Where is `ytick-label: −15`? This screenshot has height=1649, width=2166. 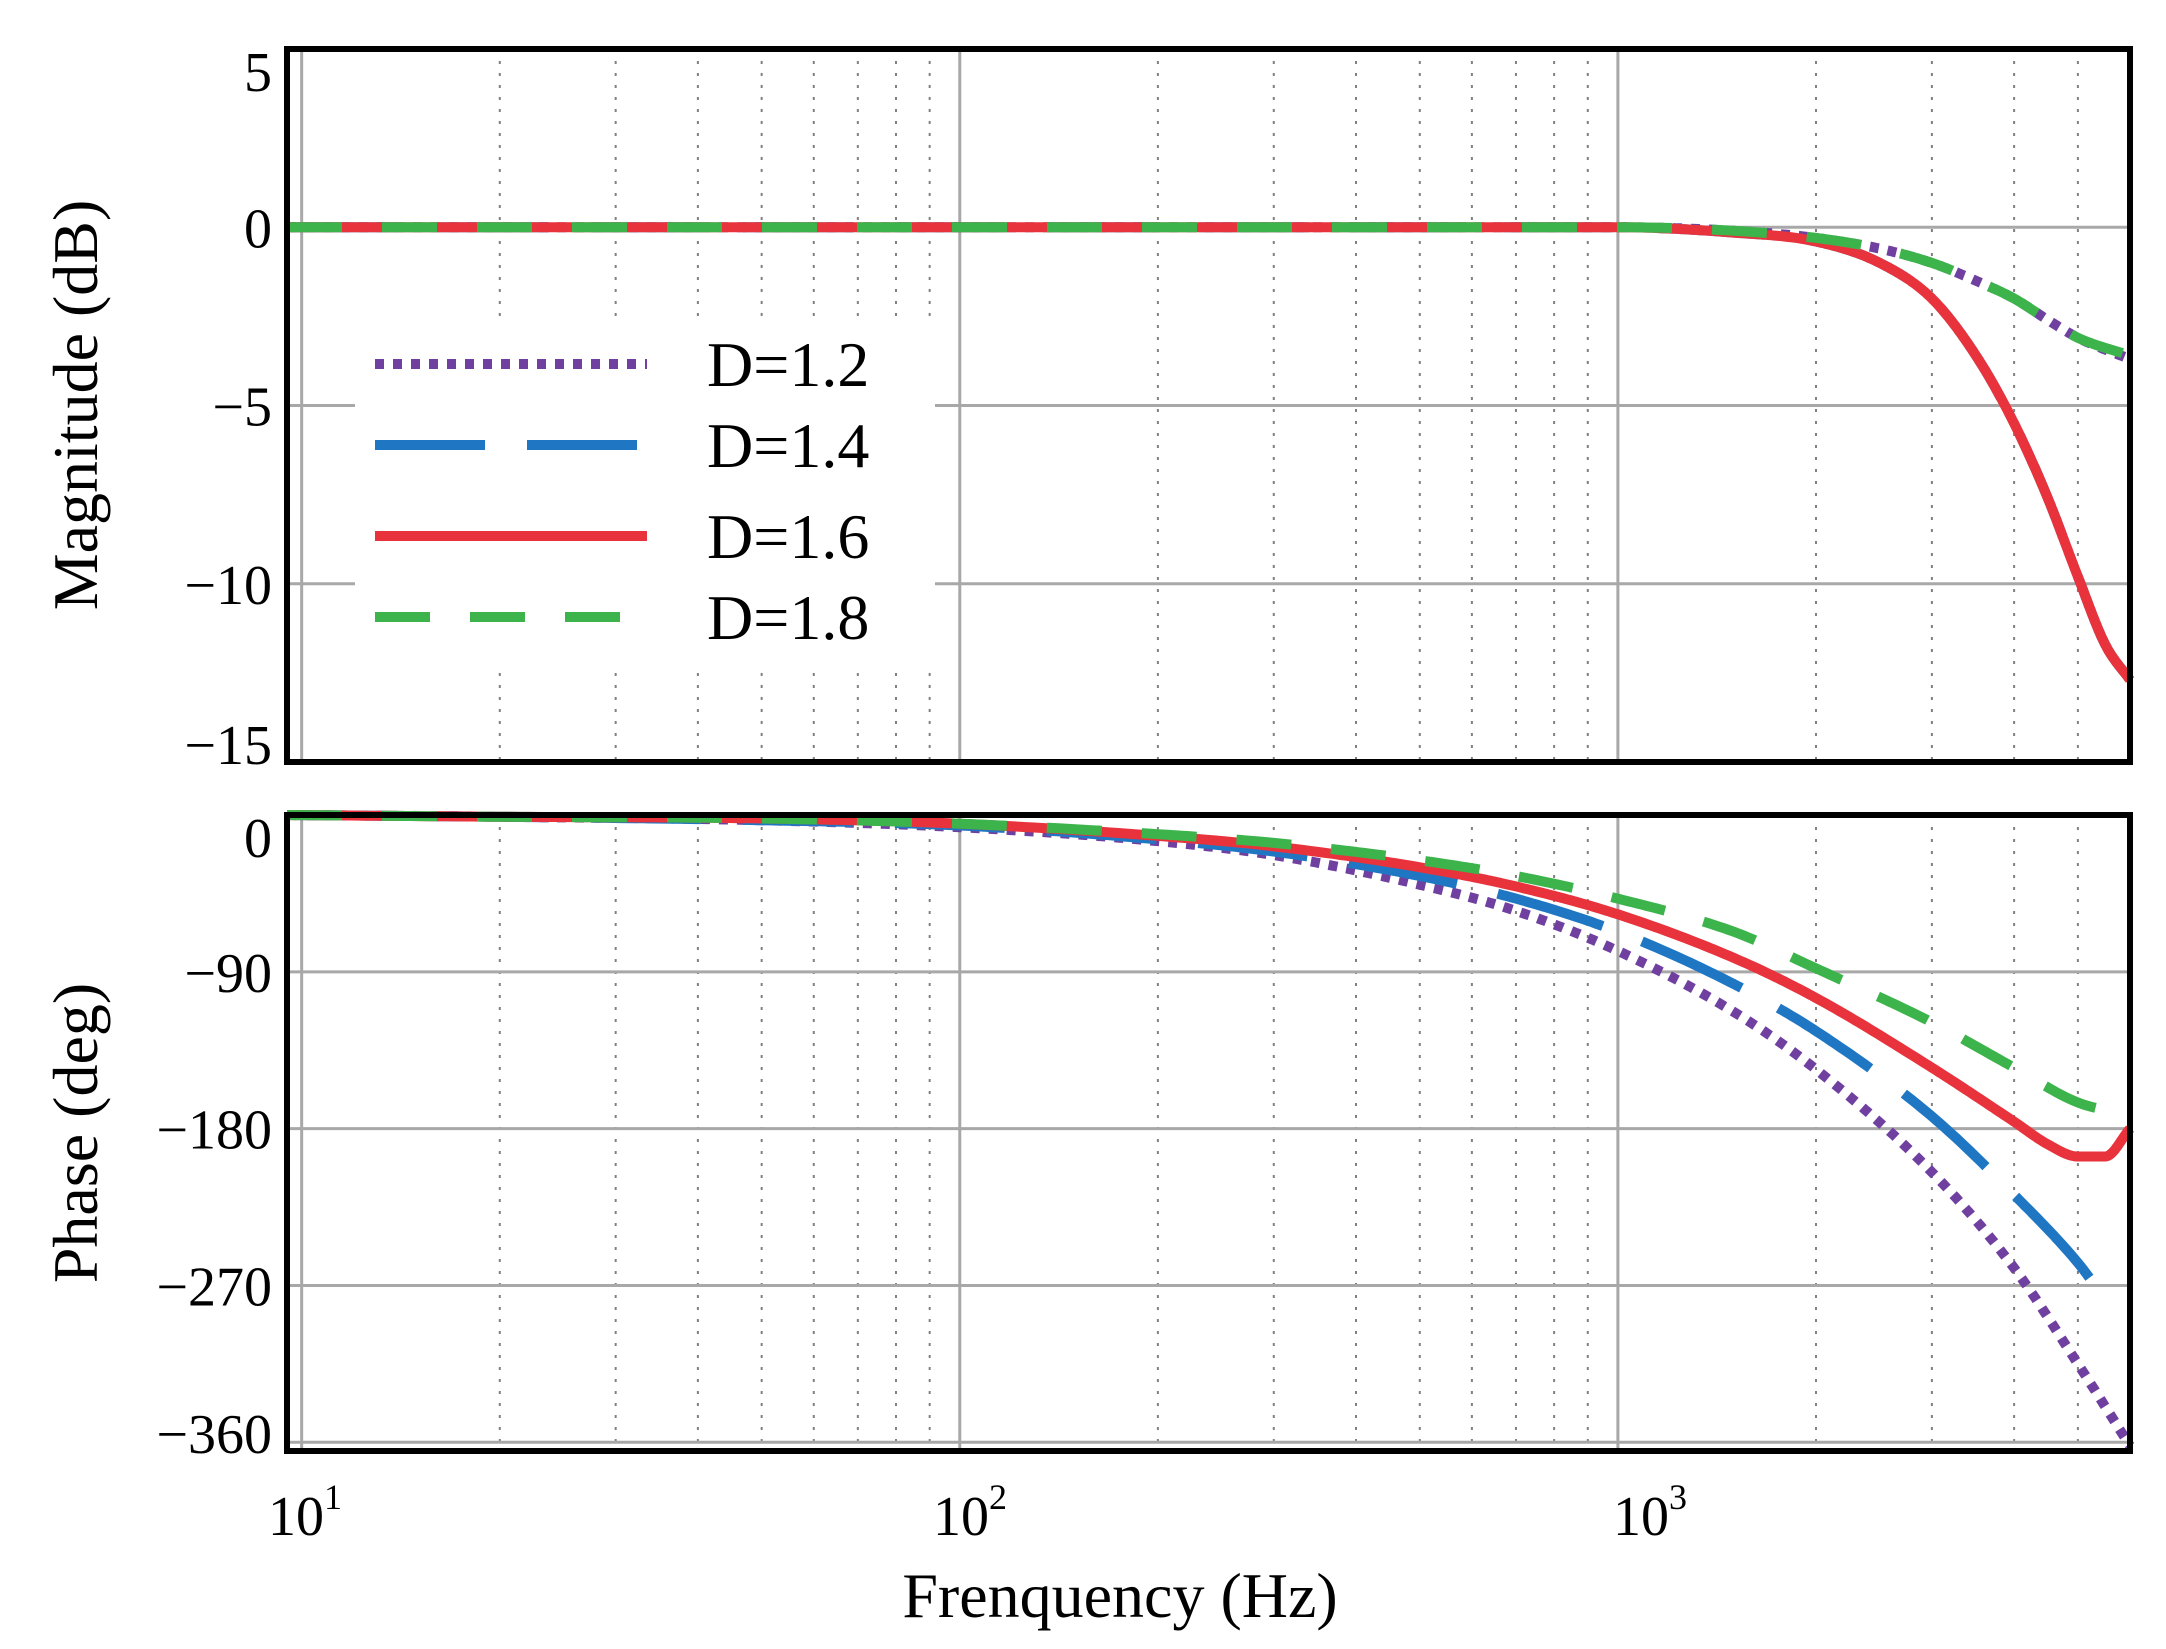 ytick-label: −15 is located at coordinates (228, 746).